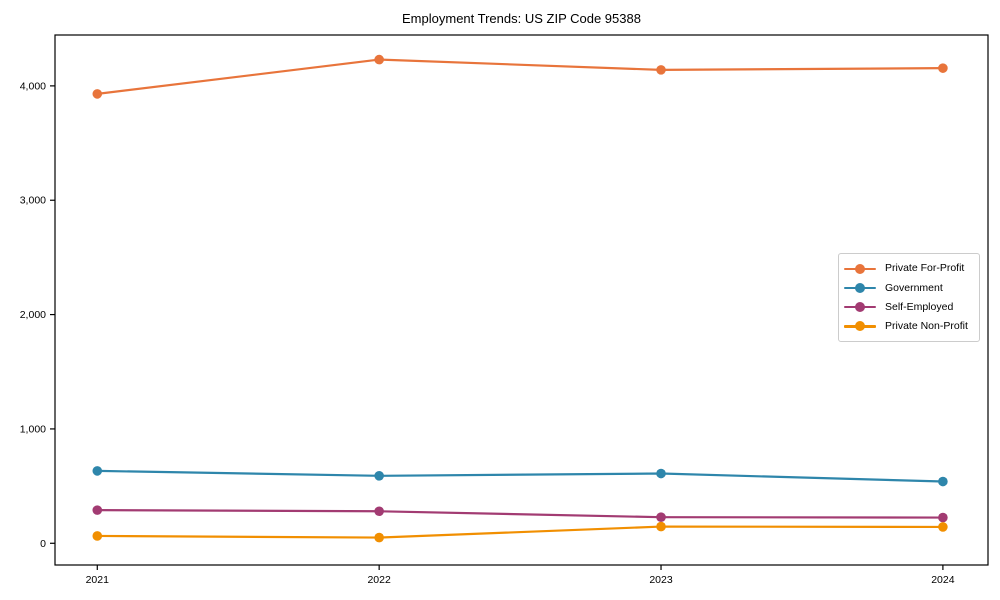 This screenshot has height=600, width=1000. What do you see at coordinates (520, 76) in the screenshot?
I see `series-line-private-for-profit` at bounding box center [520, 76].